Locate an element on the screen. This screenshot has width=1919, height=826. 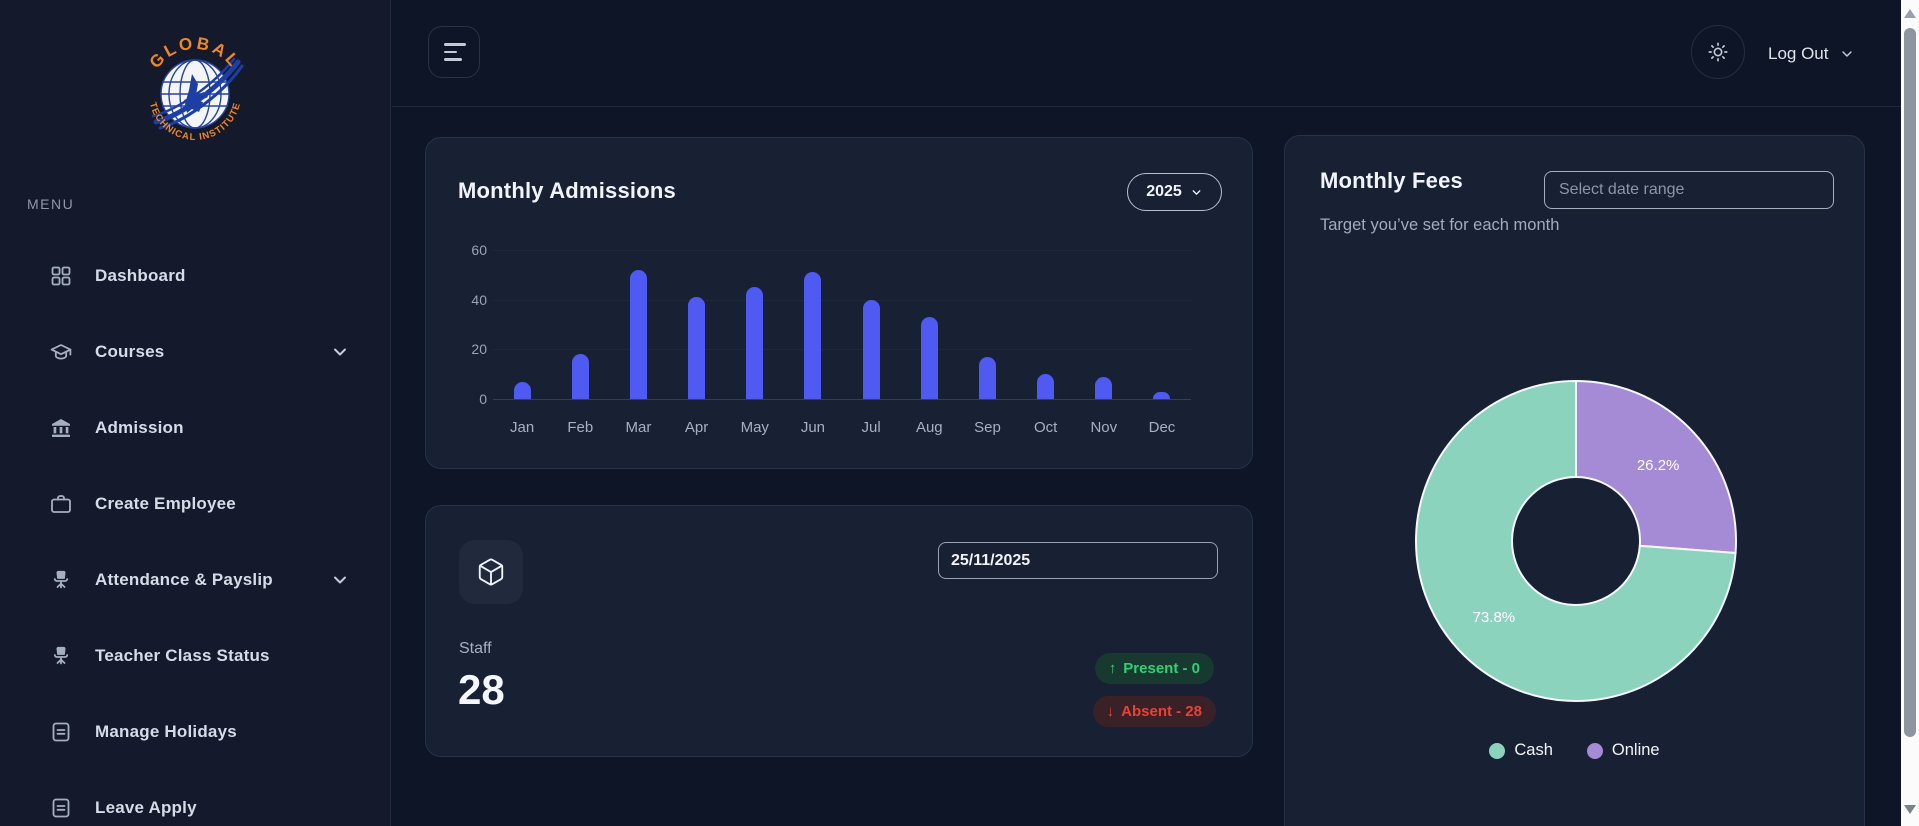
sidebar-item-label: Admission is located at coordinates (139, 427).